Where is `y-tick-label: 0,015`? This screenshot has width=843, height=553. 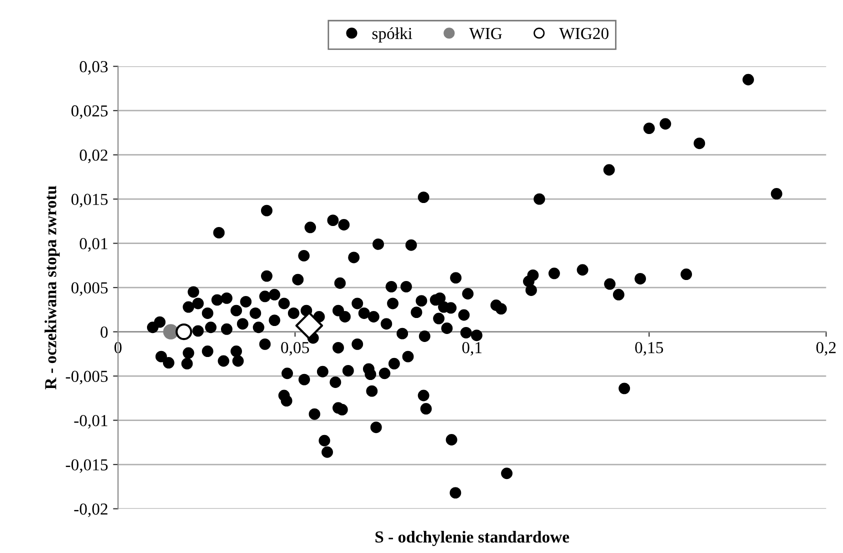
y-tick-label: 0,015 is located at coordinates (89, 201).